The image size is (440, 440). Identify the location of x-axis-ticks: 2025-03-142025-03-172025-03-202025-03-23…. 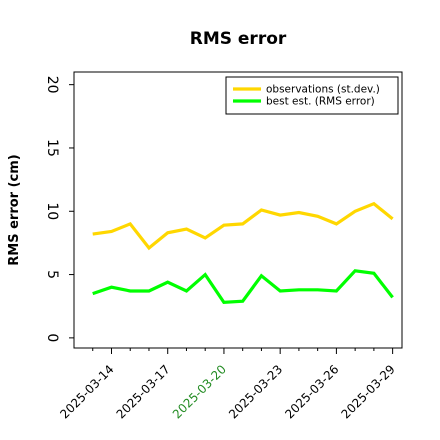
(227, 384).